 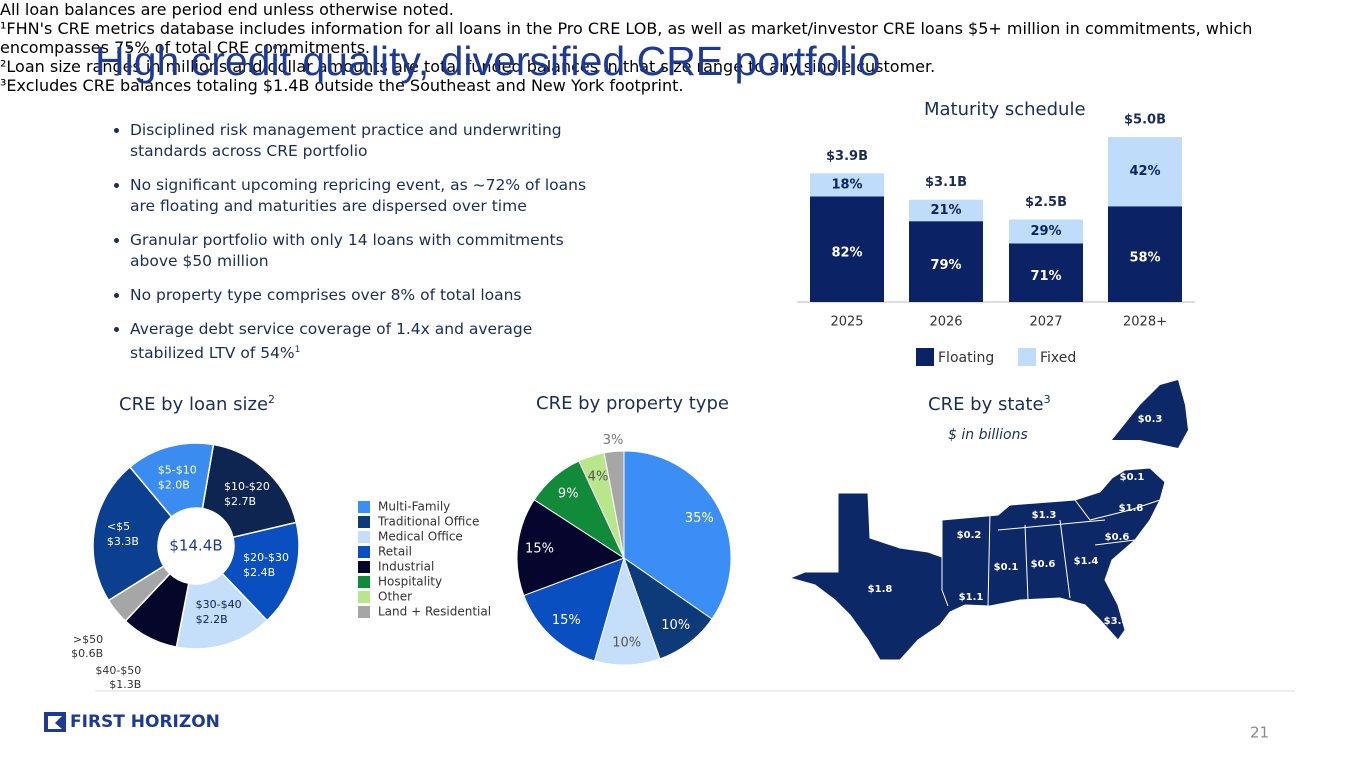 I want to click on total-label: $3.1B, so click(x=946, y=182).